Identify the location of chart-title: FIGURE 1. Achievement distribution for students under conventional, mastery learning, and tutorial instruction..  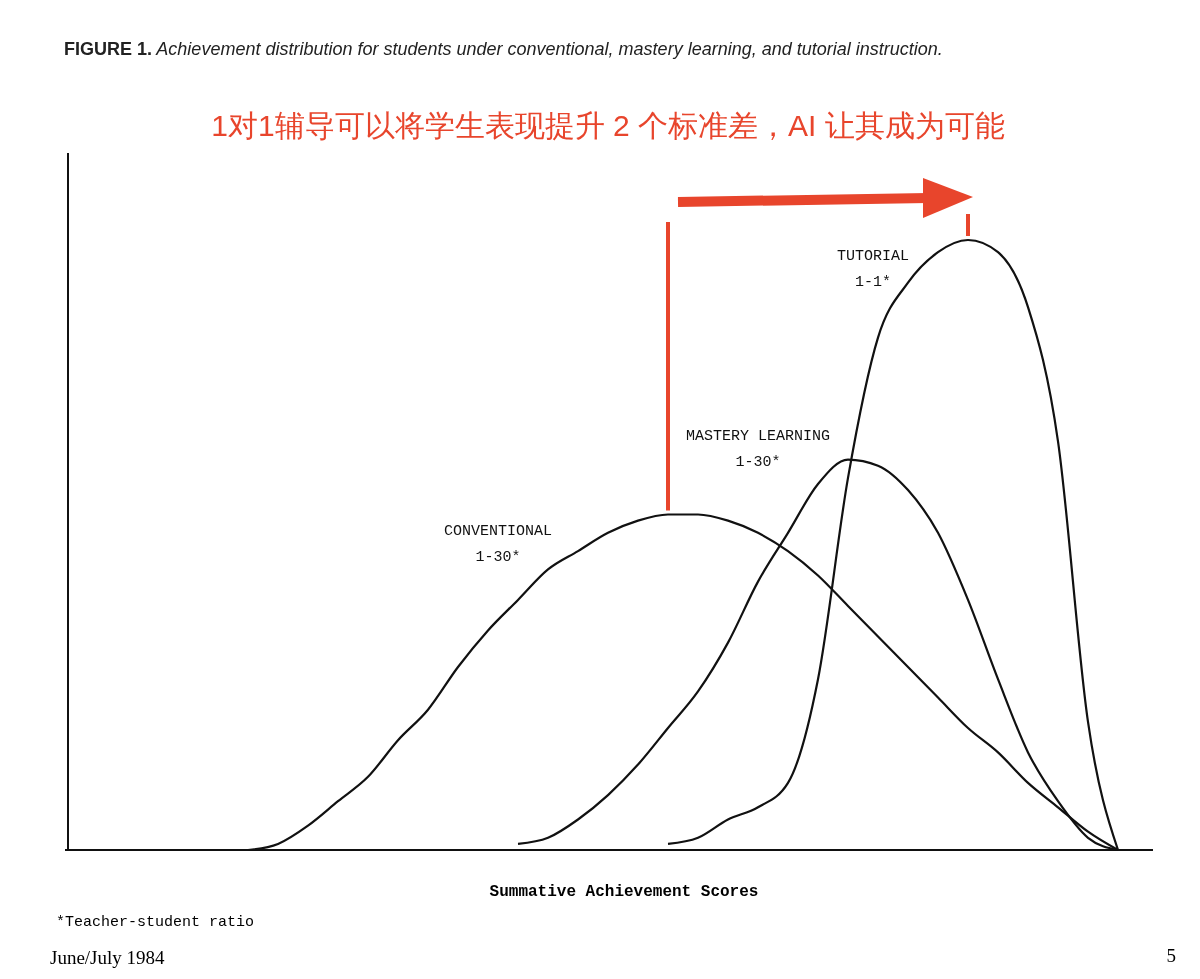
(503, 49).